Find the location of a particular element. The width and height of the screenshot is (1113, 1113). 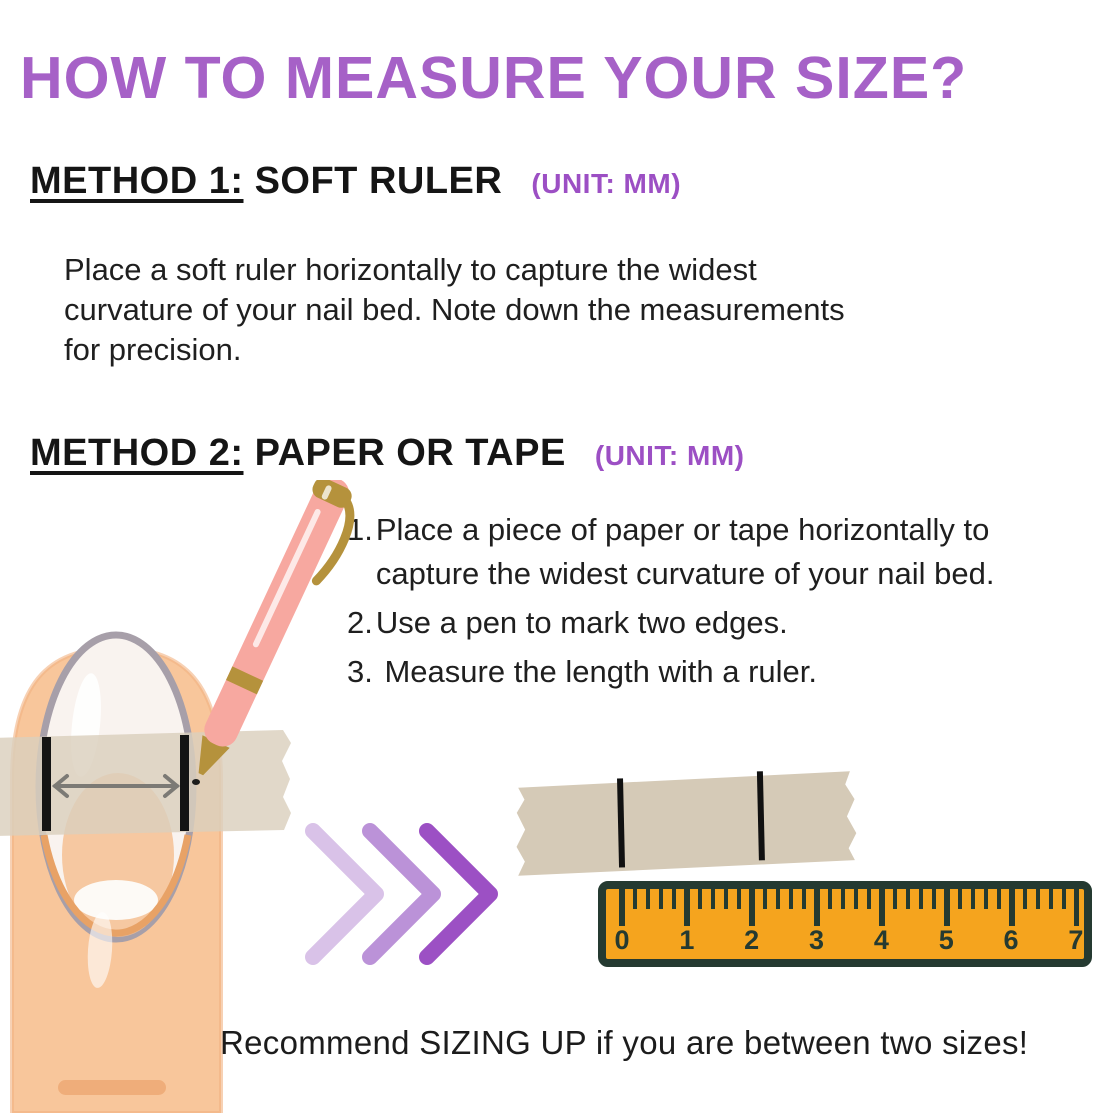

method2-heading: METHOD 2: PAPER OR TAPE (UNIT: MM) is located at coordinates (387, 453).